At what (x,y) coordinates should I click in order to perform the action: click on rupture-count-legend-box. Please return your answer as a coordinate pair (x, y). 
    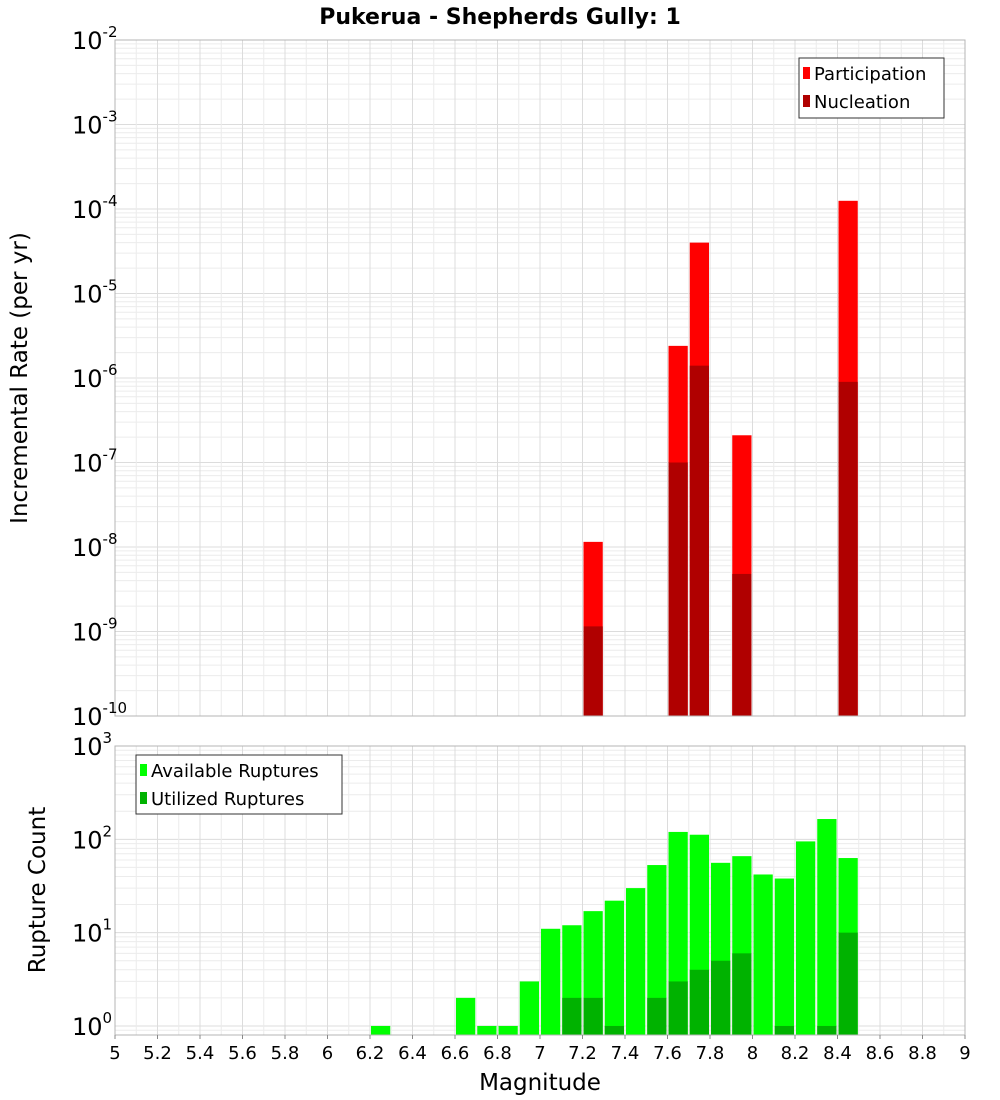
    Looking at the image, I should click on (239, 784).